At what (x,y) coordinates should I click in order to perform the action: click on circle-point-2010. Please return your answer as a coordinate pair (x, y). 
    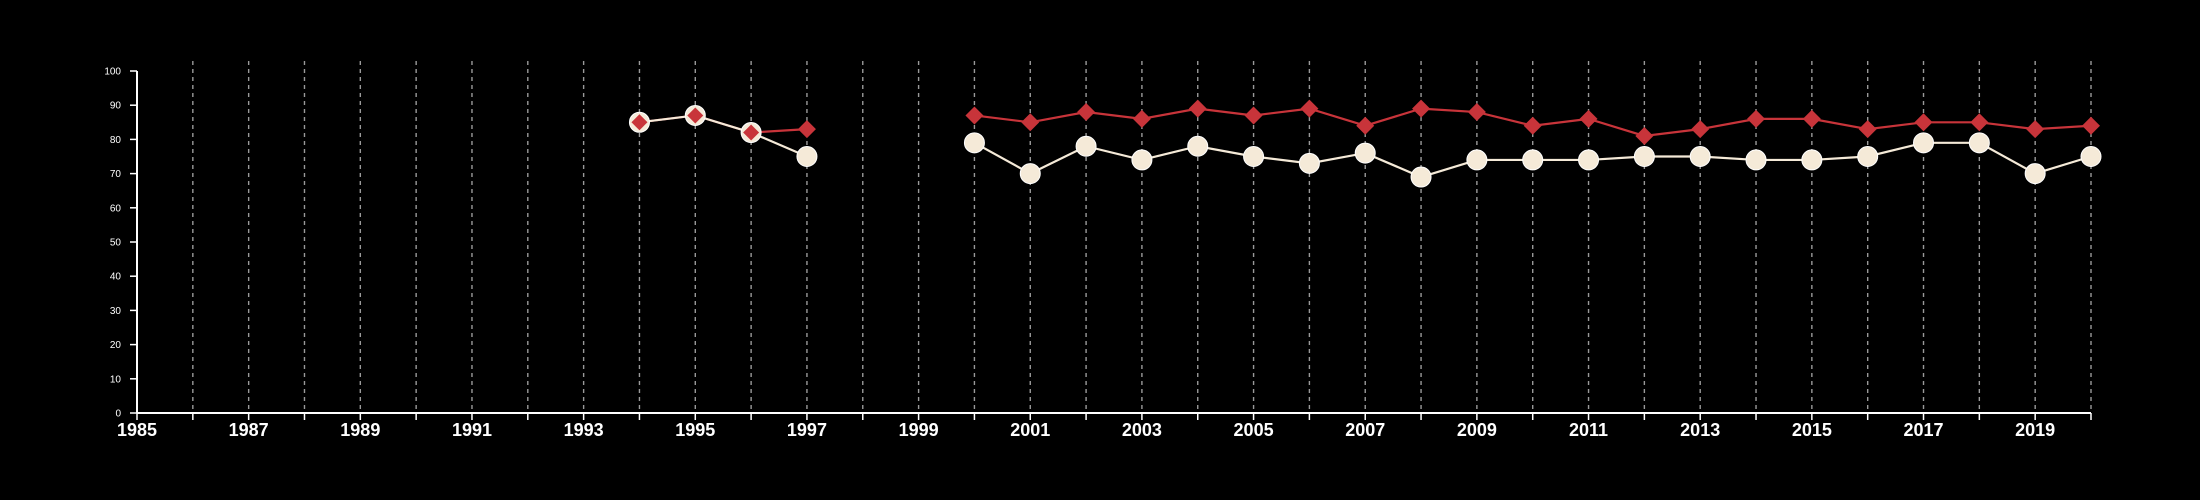
    Looking at the image, I should click on (1533, 160).